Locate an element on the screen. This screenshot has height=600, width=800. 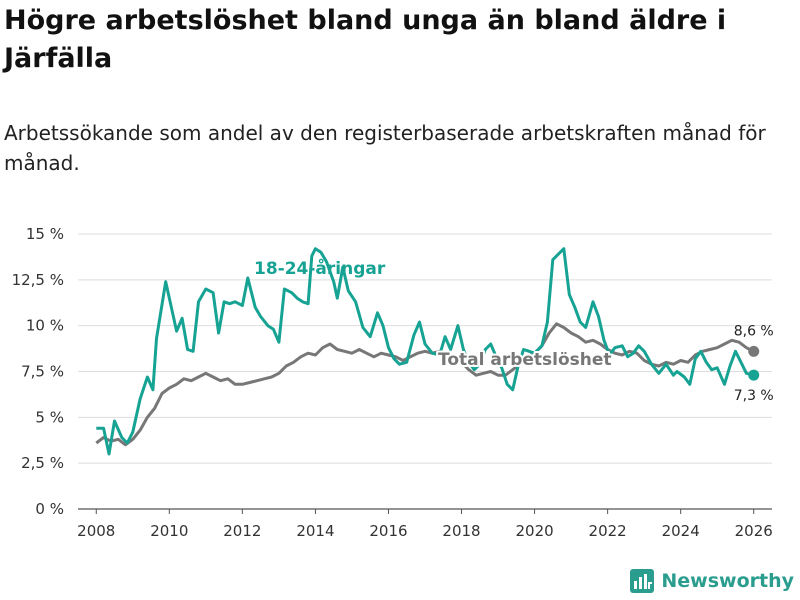
brand-logo: Newsworthy is located at coordinates (711, 581).